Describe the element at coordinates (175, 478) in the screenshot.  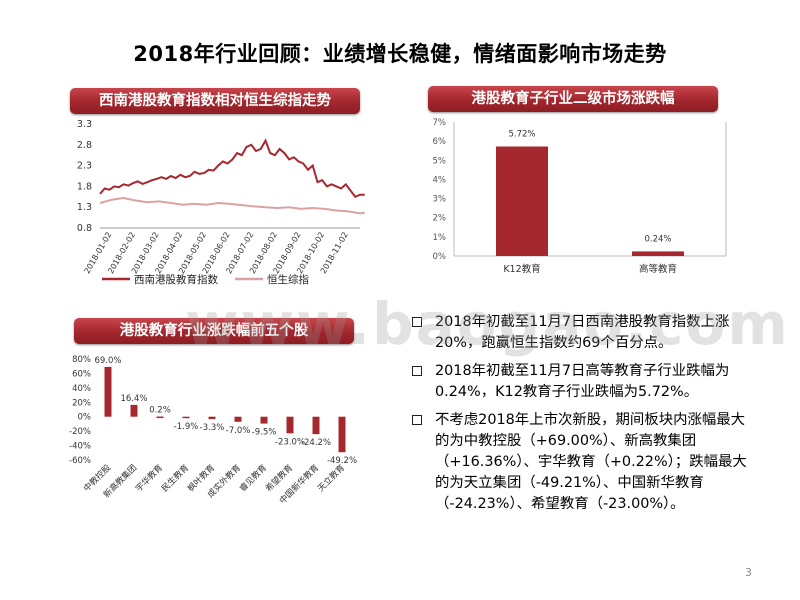
I see `category-label: 民生教育` at that location.